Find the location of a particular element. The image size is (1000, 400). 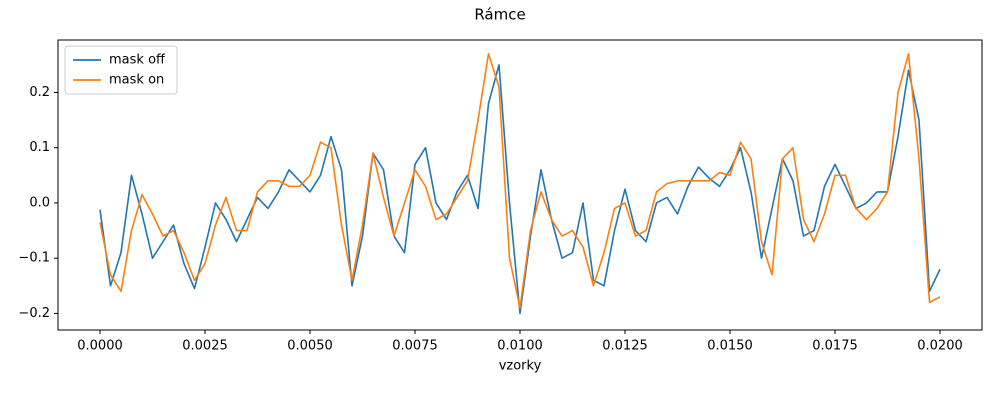

x-tick-label: 0.0150 is located at coordinates (730, 346).